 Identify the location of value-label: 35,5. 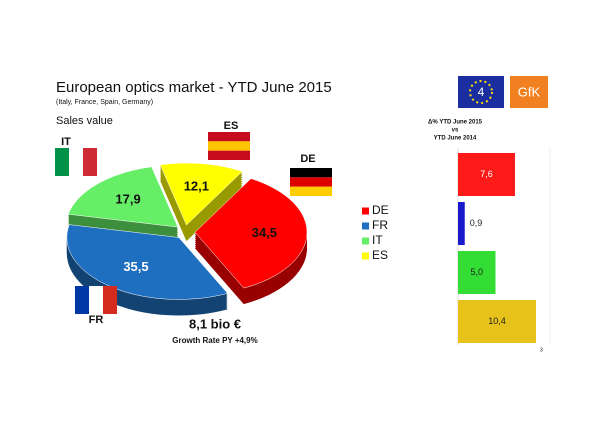
(135, 266).